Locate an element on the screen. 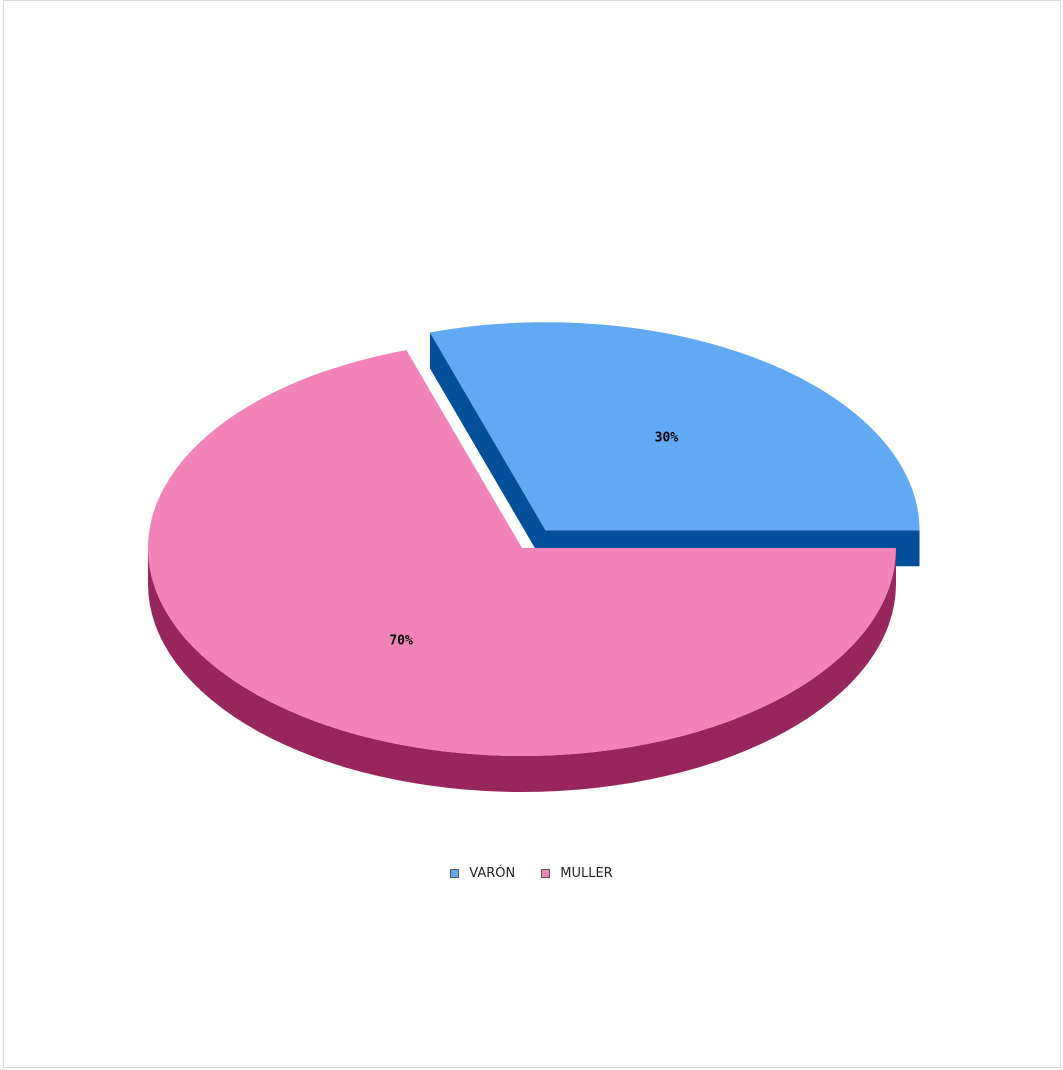 This screenshot has height=1070, width=1063. pie-labels: 30% 70% is located at coordinates (533, 540).